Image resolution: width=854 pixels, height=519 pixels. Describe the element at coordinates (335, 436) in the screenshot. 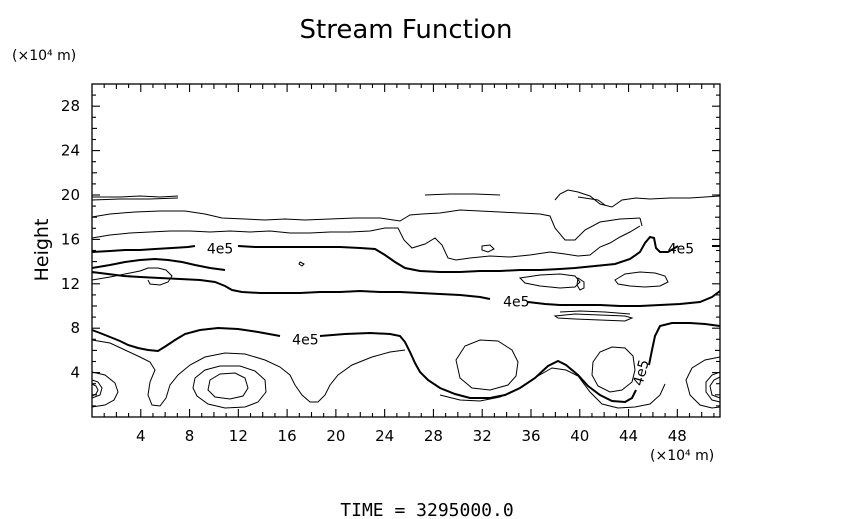

I see `x-tick-label: 20` at that location.